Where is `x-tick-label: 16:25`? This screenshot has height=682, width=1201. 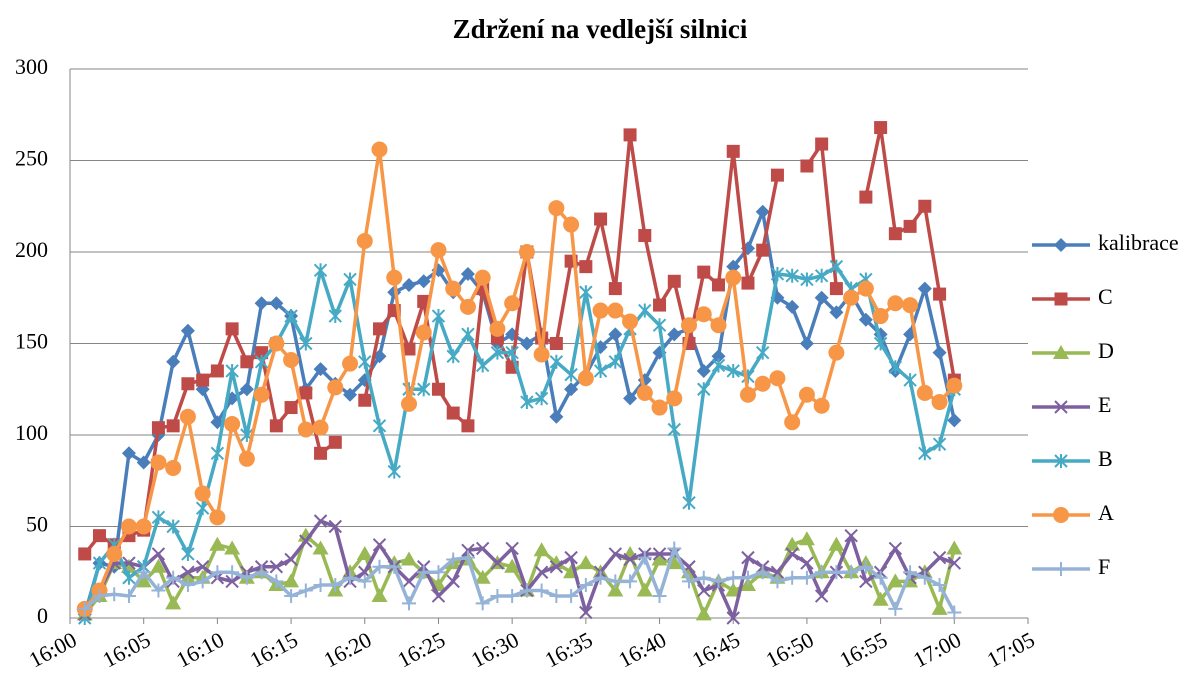
x-tick-label: 16:25 is located at coordinates (421, 650).